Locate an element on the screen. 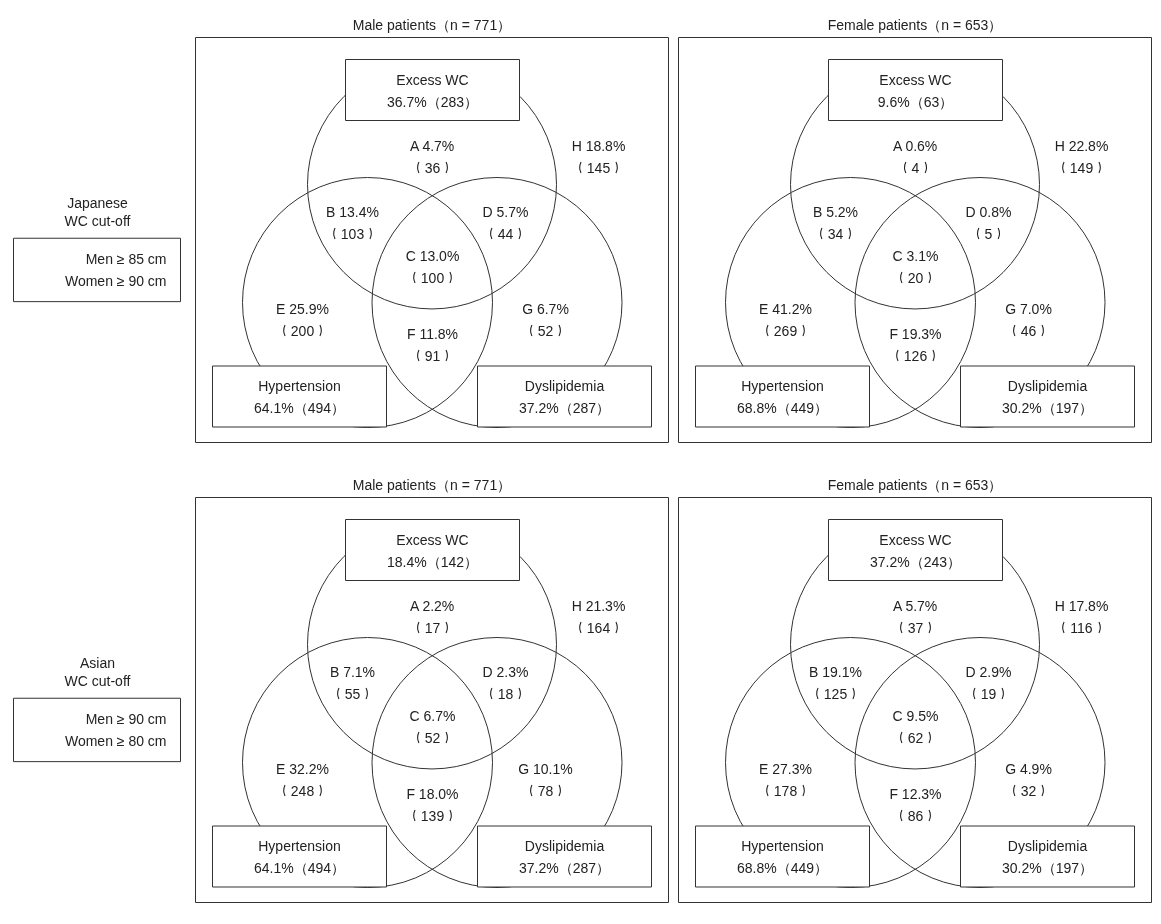  data-label: 200 is located at coordinates (302, 330).